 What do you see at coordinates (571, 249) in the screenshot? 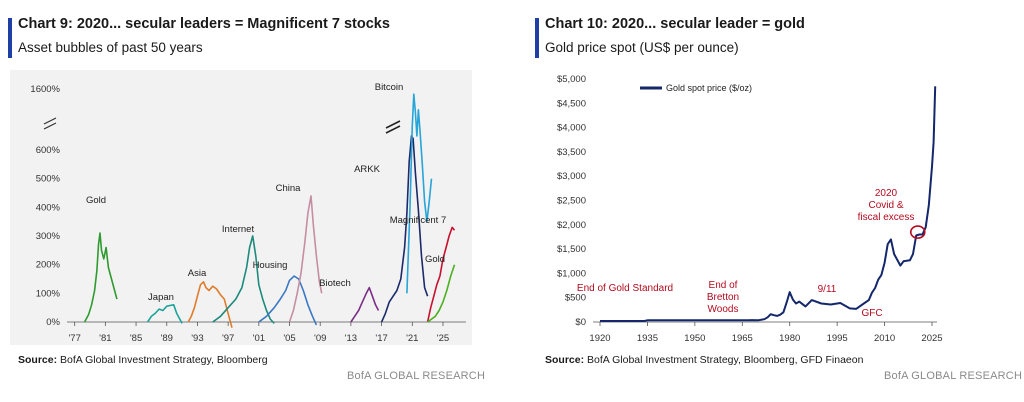
I see `y-tick-label: $1,500` at bounding box center [571, 249].